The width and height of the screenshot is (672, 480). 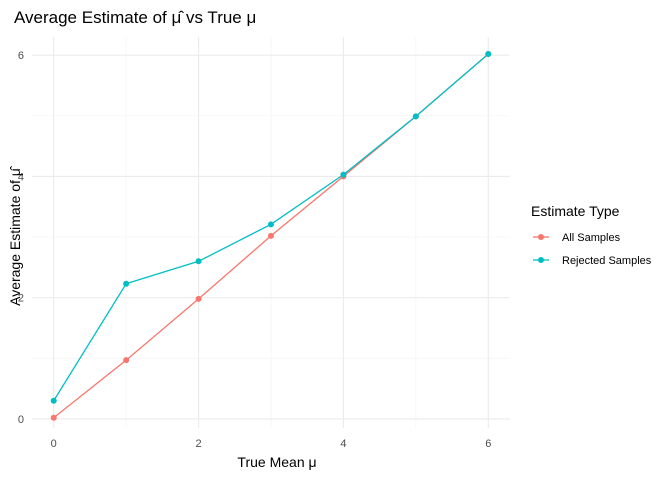 I want to click on y-tick-label: 4, so click(x=21, y=177).